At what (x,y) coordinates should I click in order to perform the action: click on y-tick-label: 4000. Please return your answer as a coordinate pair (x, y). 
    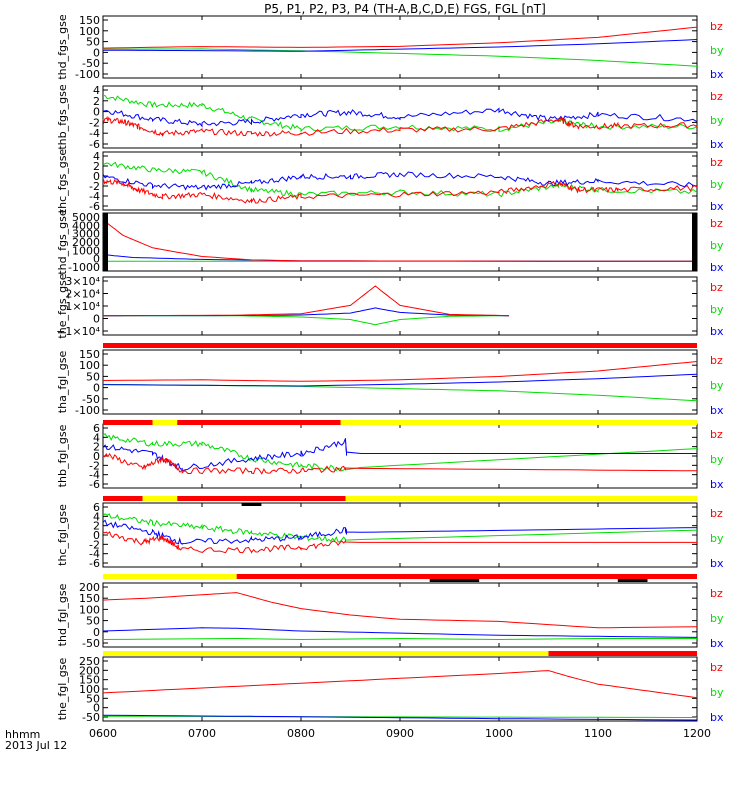
    Looking at the image, I should click on (86, 225).